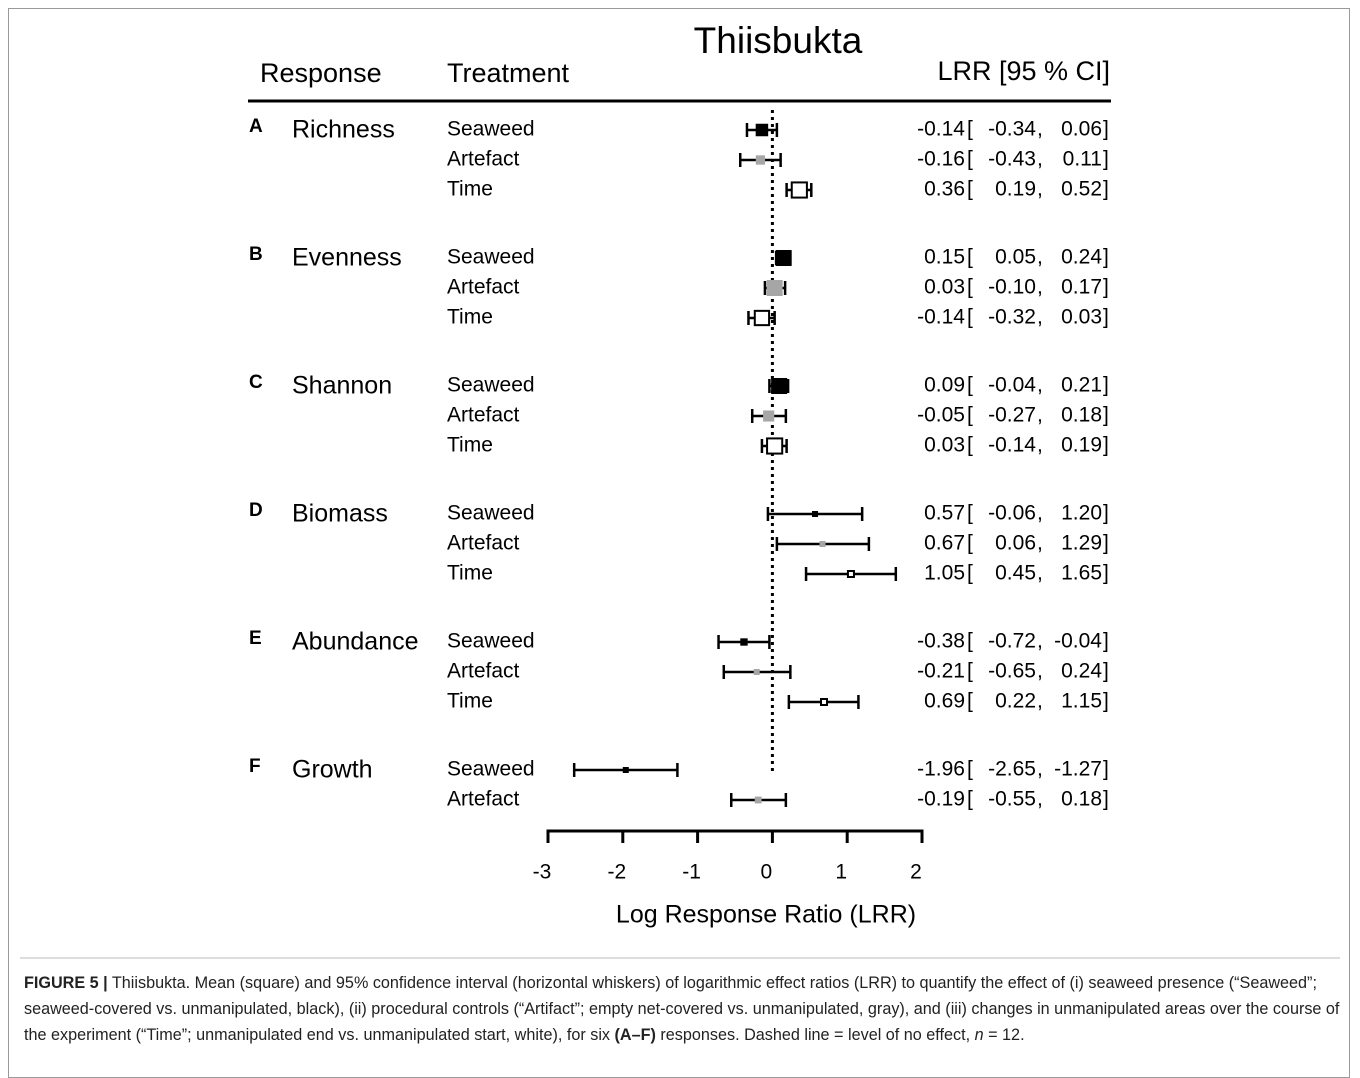 The width and height of the screenshot is (1360, 1078). What do you see at coordinates (1081, 799) in the screenshot?
I see `upper-label: 0.18` at bounding box center [1081, 799].